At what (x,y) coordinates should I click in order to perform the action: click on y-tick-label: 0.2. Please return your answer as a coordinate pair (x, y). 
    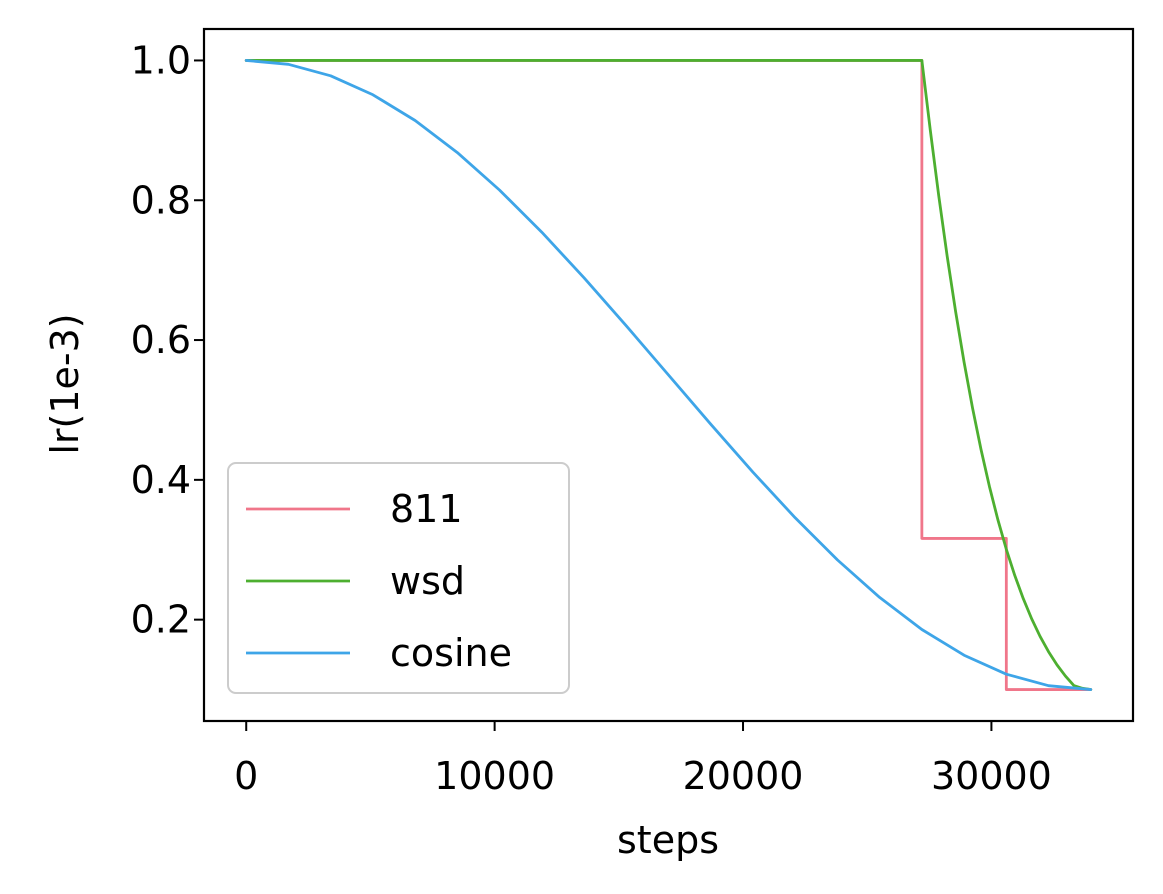
    Looking at the image, I should click on (161, 620).